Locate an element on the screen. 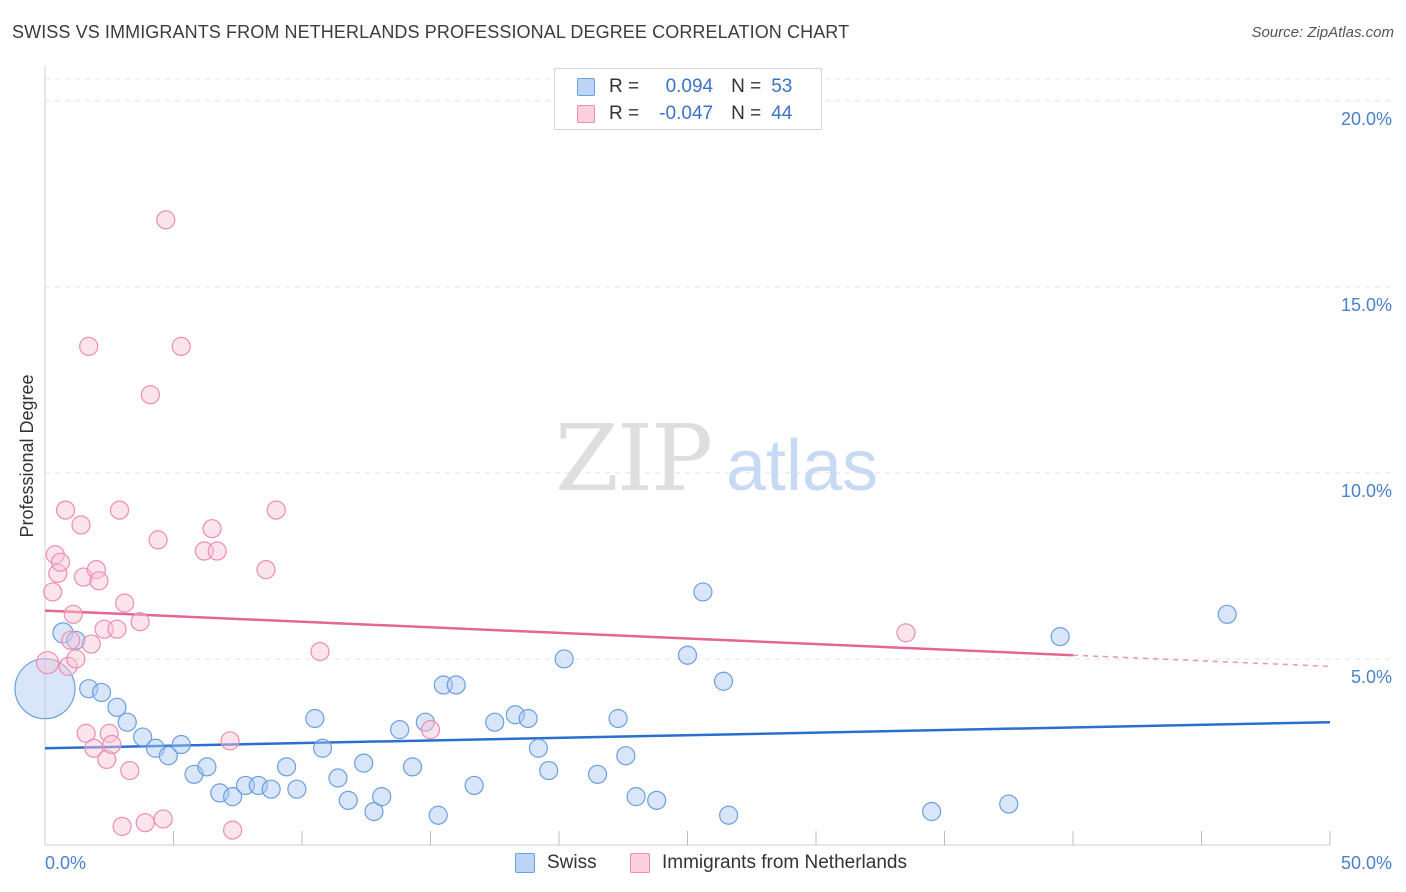 The width and height of the screenshot is (1406, 892). y-tick-labels: 5.0% 10.0% 15.0% 20.0% is located at coordinates (1366, 398).